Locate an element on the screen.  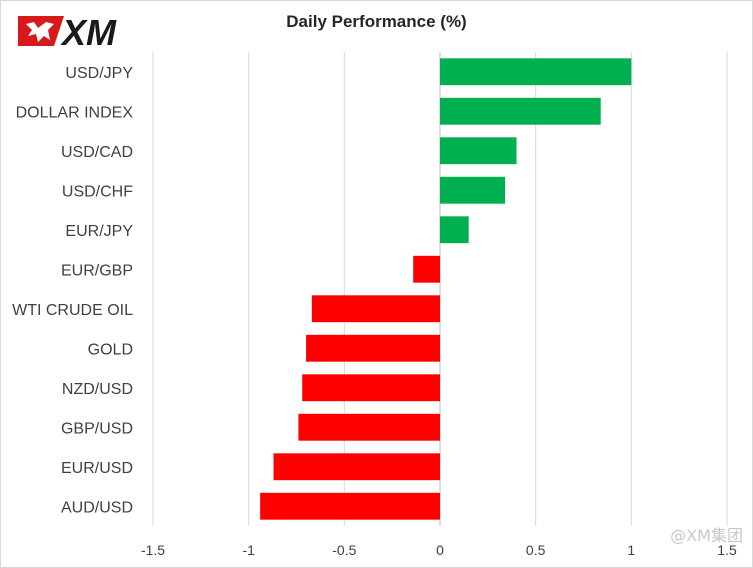
chart-title: Daily Performance (%) is located at coordinates (376, 21).